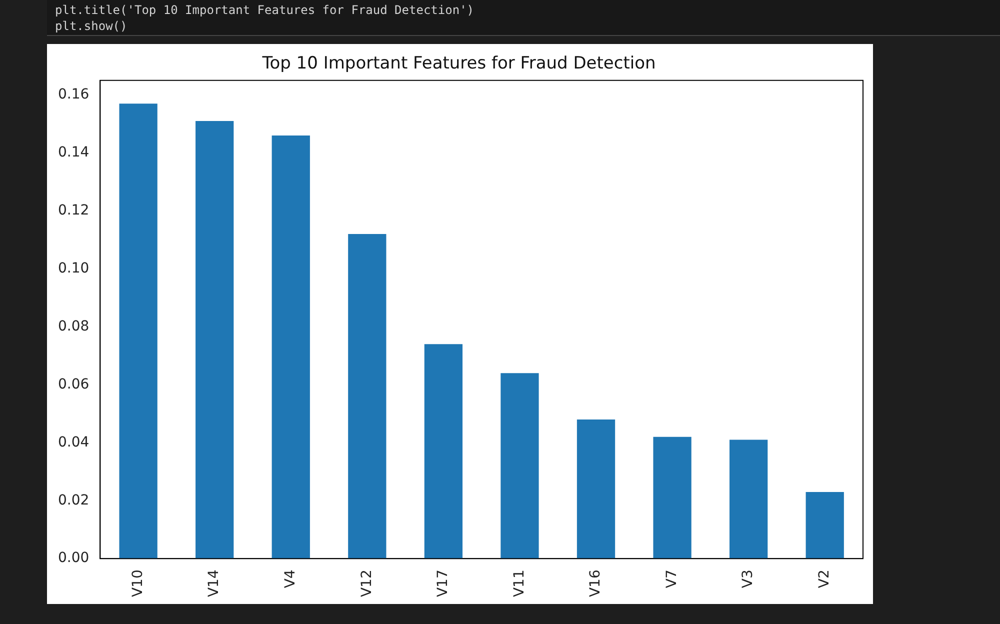 Image resolution: width=1000 pixels, height=624 pixels. What do you see at coordinates (74, 268) in the screenshot?
I see `y-tick-label: 0.10` at bounding box center [74, 268].